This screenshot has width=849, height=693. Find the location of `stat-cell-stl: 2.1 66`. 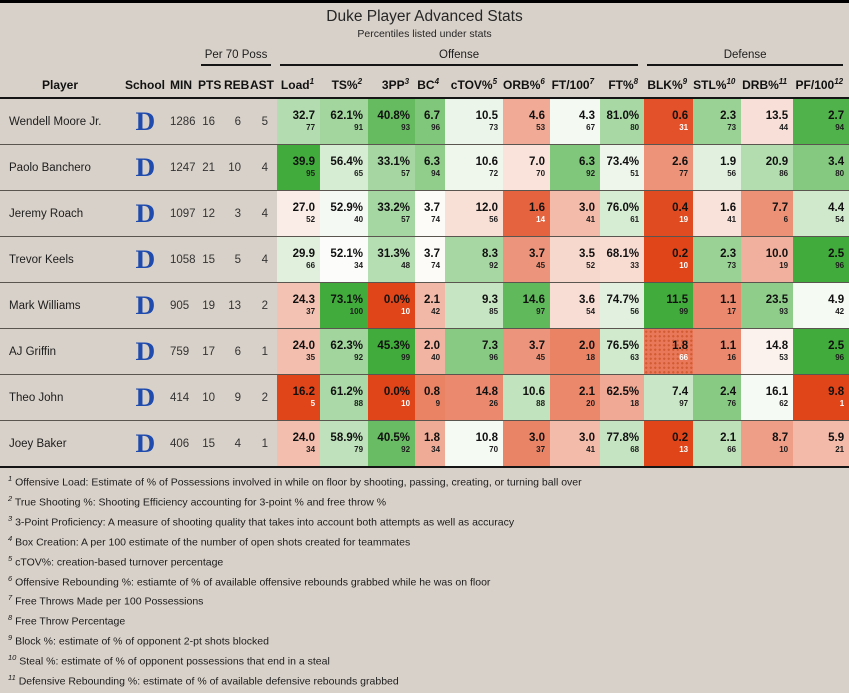

stat-cell-stl: 2.1 66 is located at coordinates (717, 443).